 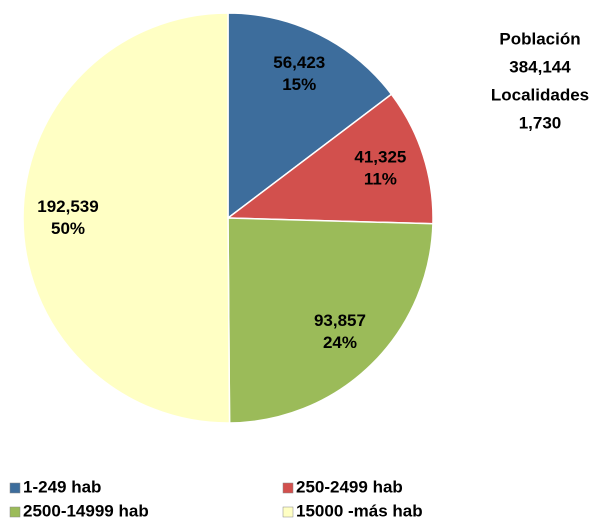 I want to click on legend-label: 2500-14999 hab, so click(x=86, y=510).